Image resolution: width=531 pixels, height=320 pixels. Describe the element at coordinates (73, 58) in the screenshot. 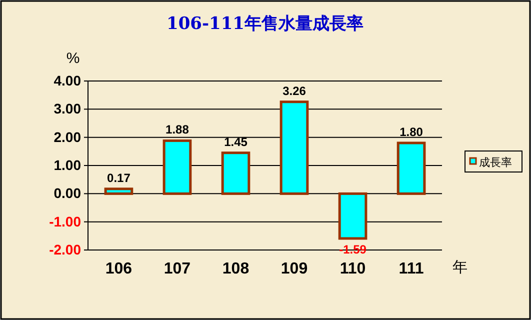

I see `y-axis-title: %` at that location.